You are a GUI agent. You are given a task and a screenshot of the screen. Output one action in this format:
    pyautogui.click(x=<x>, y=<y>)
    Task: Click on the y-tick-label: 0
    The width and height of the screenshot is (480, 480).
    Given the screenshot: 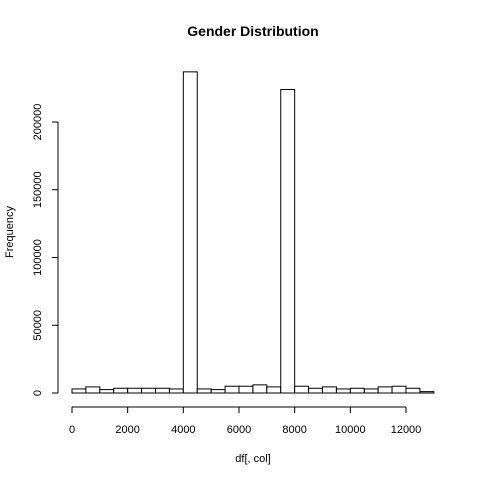 What is the action you would take?
    pyautogui.click(x=38, y=393)
    